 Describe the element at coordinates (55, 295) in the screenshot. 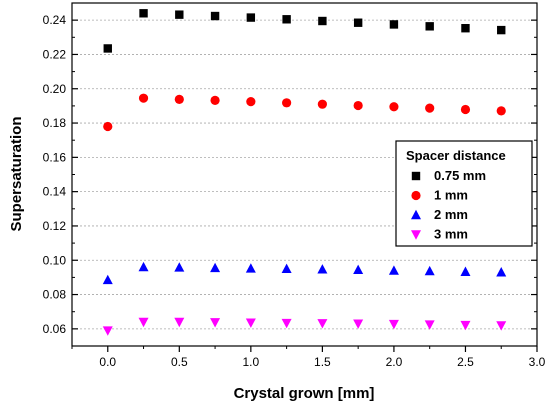

I see `y-tick-label: 0.08` at that location.